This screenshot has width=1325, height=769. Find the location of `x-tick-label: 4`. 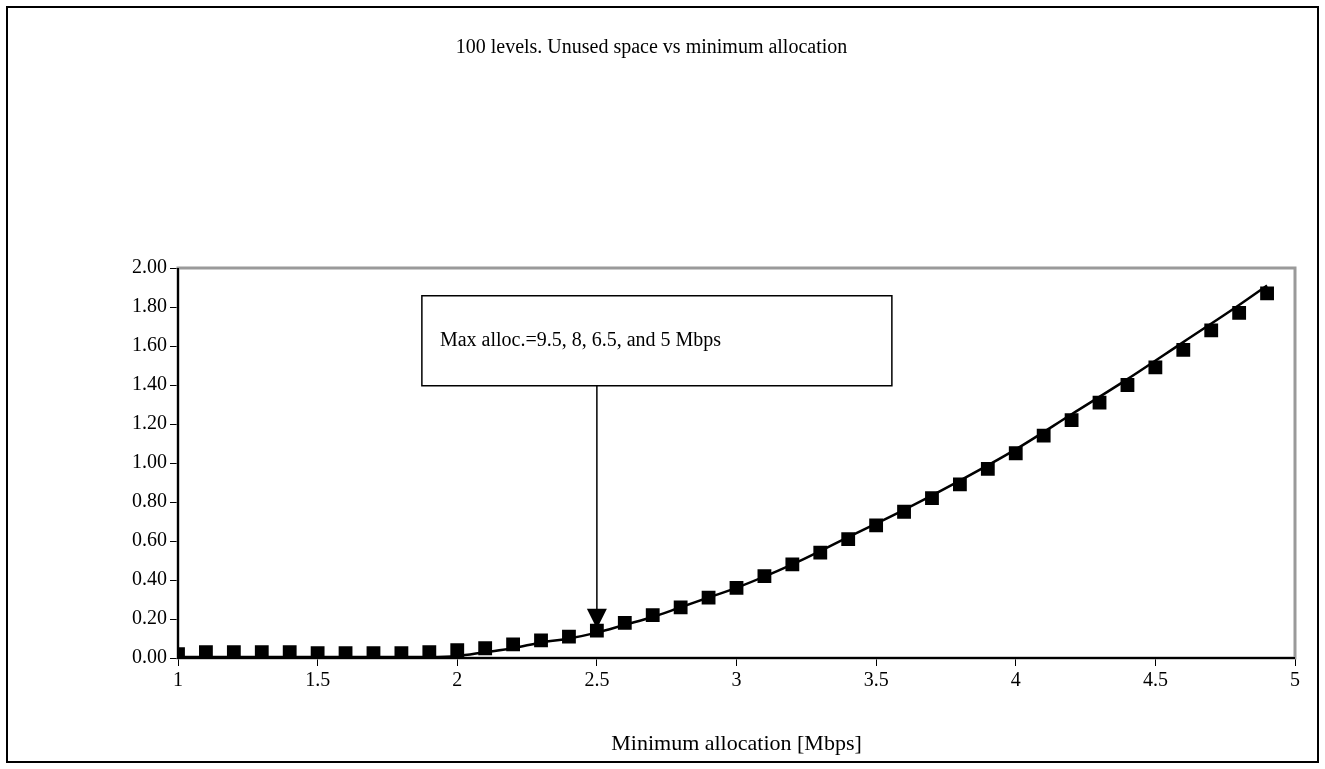

x-tick-label: 4 is located at coordinates (1015, 679).